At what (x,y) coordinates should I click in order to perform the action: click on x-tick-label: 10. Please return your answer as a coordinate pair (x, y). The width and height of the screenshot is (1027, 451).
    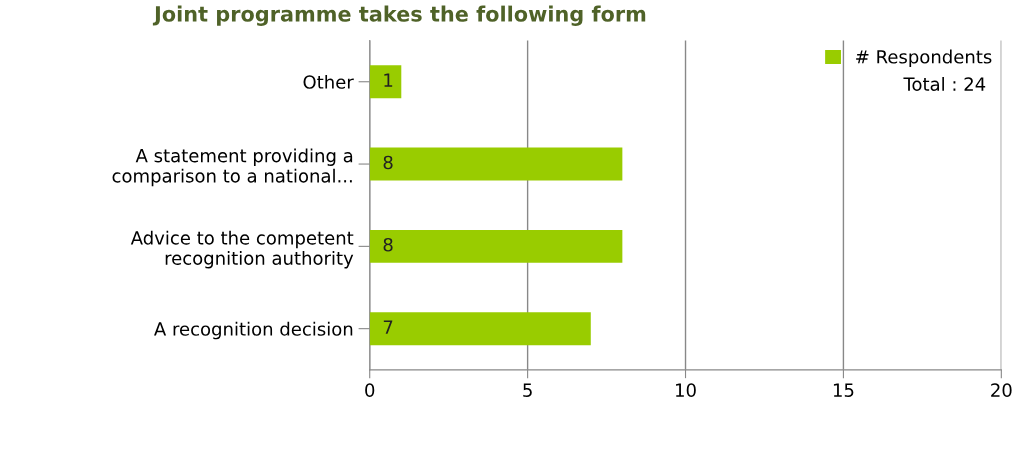
    Looking at the image, I should click on (686, 390).